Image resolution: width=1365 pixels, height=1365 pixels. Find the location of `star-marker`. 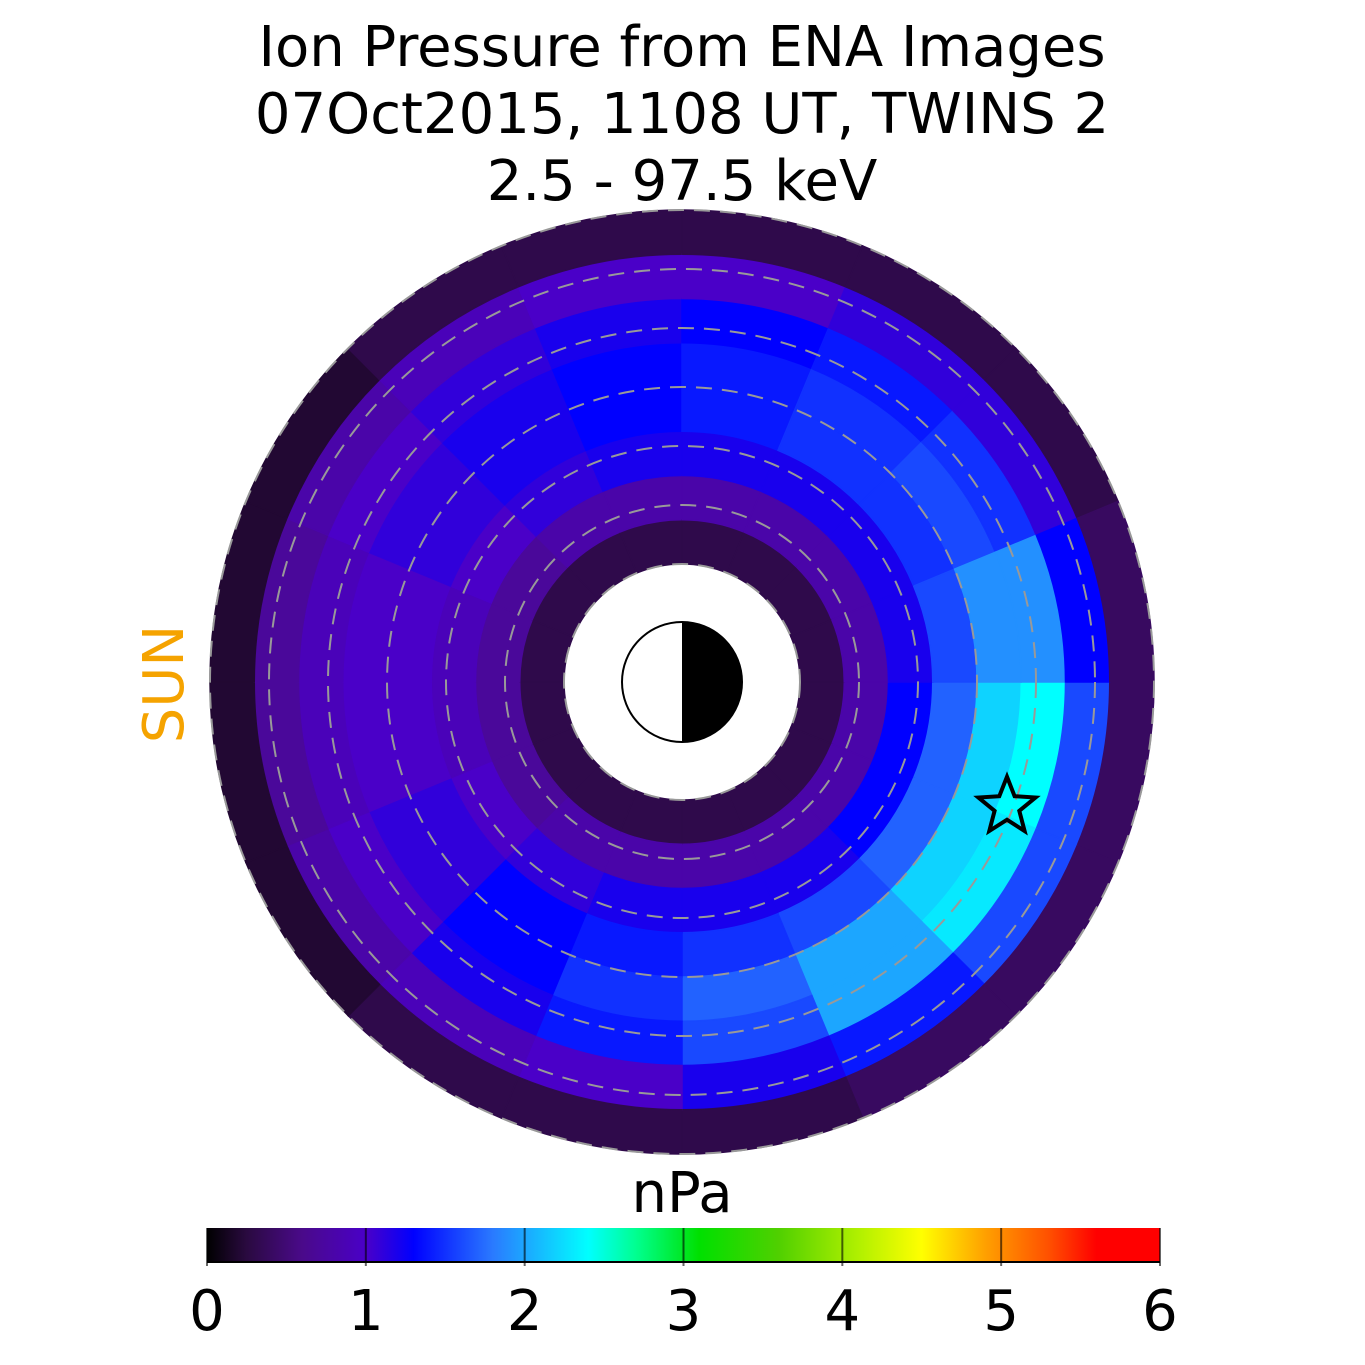

star-marker is located at coordinates (1007, 803).